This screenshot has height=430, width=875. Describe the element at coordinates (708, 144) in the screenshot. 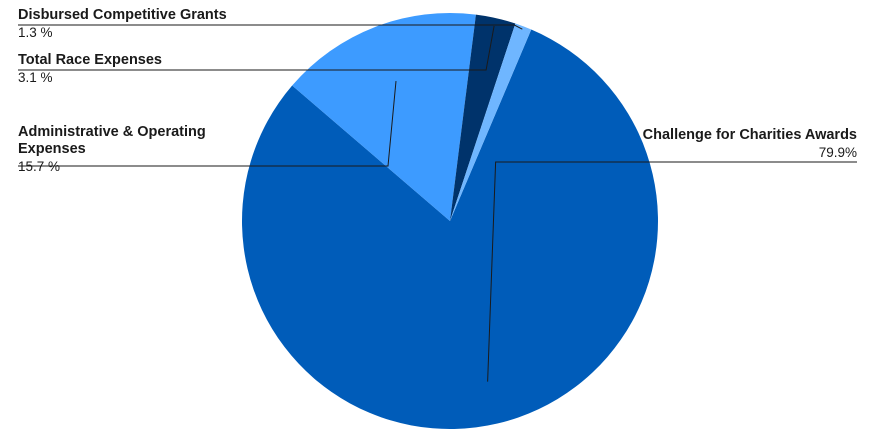

I see `label-challenge-for-charities: Challenge for Charities Awards 79.9%` at that location.